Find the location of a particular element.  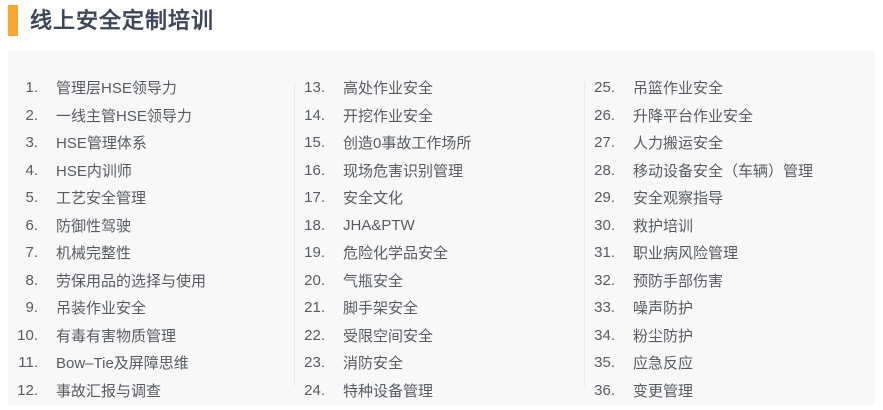

course-number: 28. is located at coordinates (604, 170).